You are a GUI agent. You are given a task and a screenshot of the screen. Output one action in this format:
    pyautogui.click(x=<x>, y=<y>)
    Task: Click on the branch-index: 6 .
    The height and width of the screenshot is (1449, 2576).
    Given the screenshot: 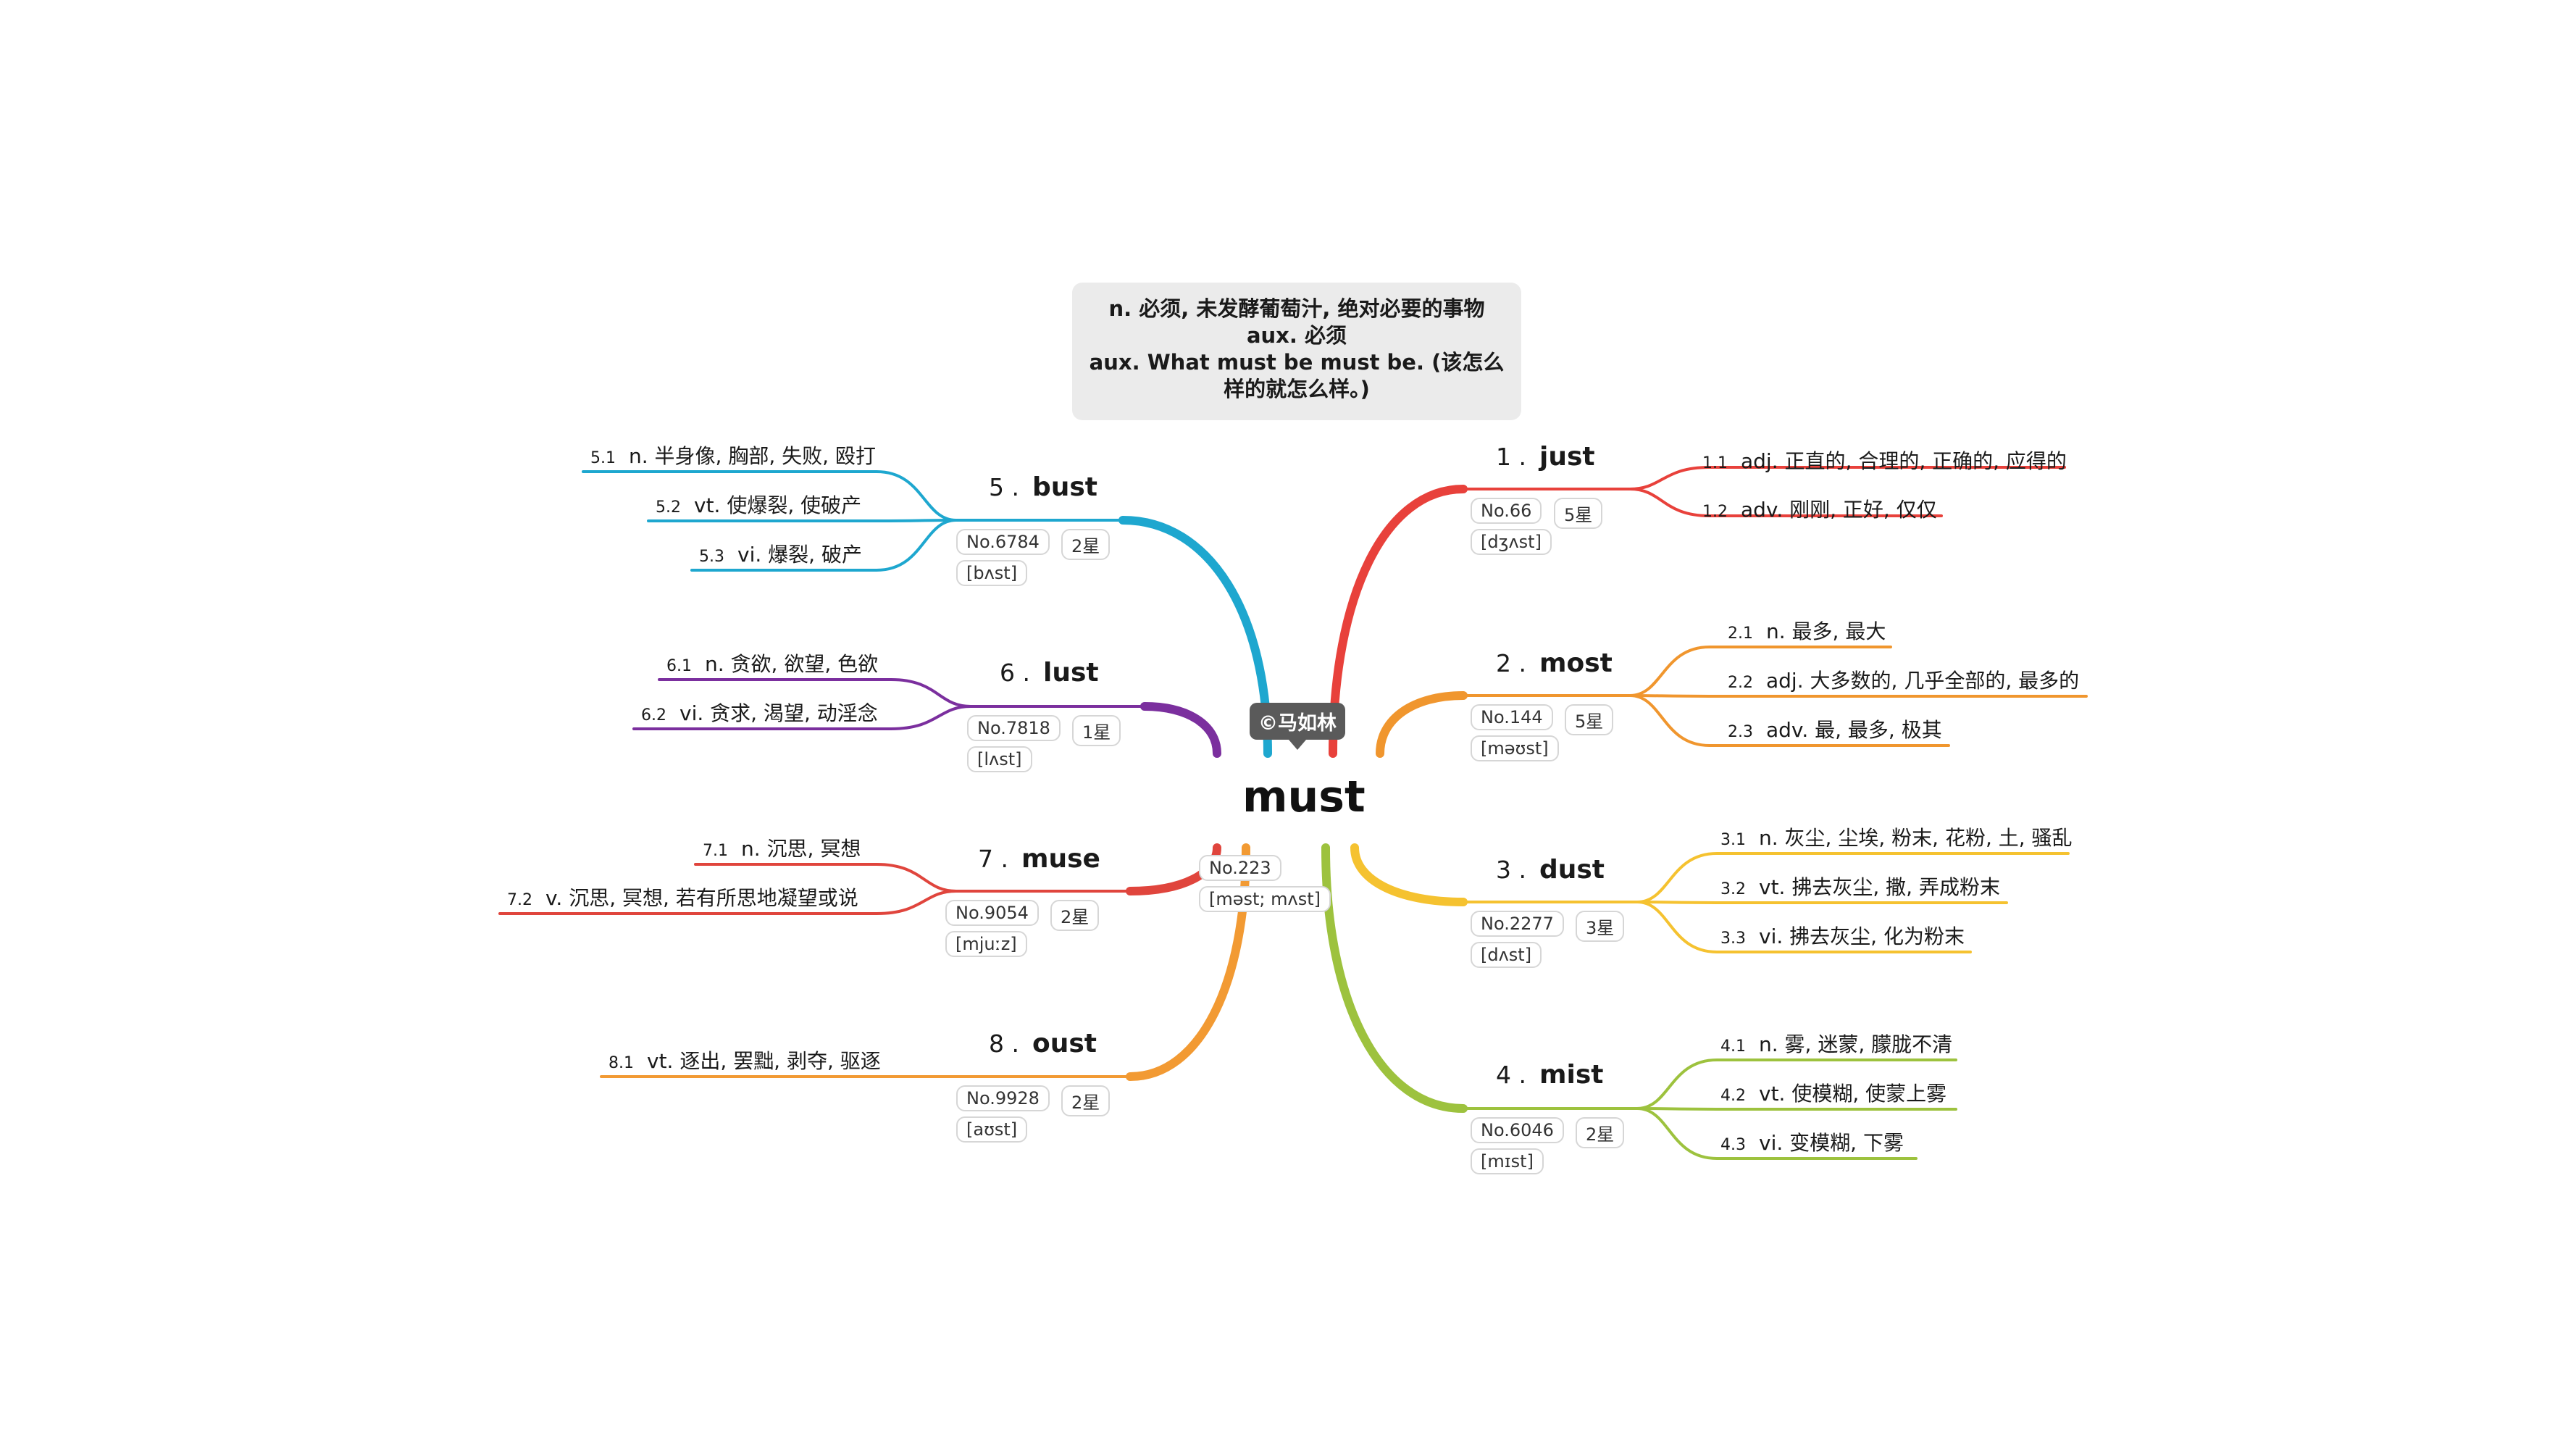 What is the action you would take?
    pyautogui.click(x=1015, y=673)
    